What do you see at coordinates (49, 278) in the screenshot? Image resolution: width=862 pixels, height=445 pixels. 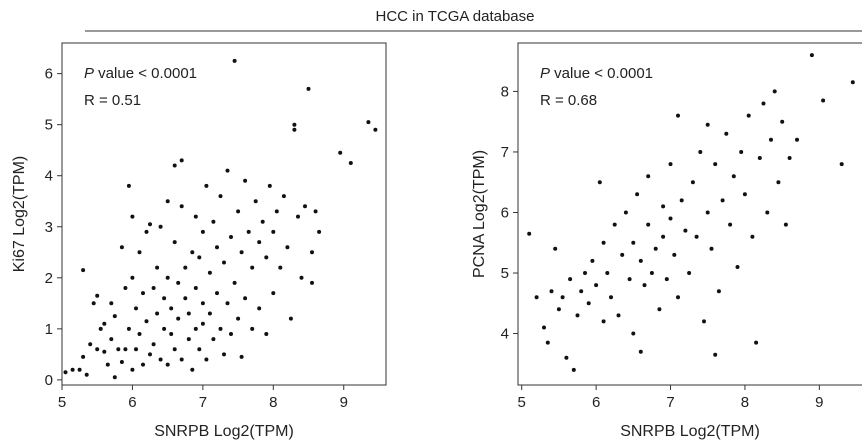 I see `y-tick-label: 2` at bounding box center [49, 278].